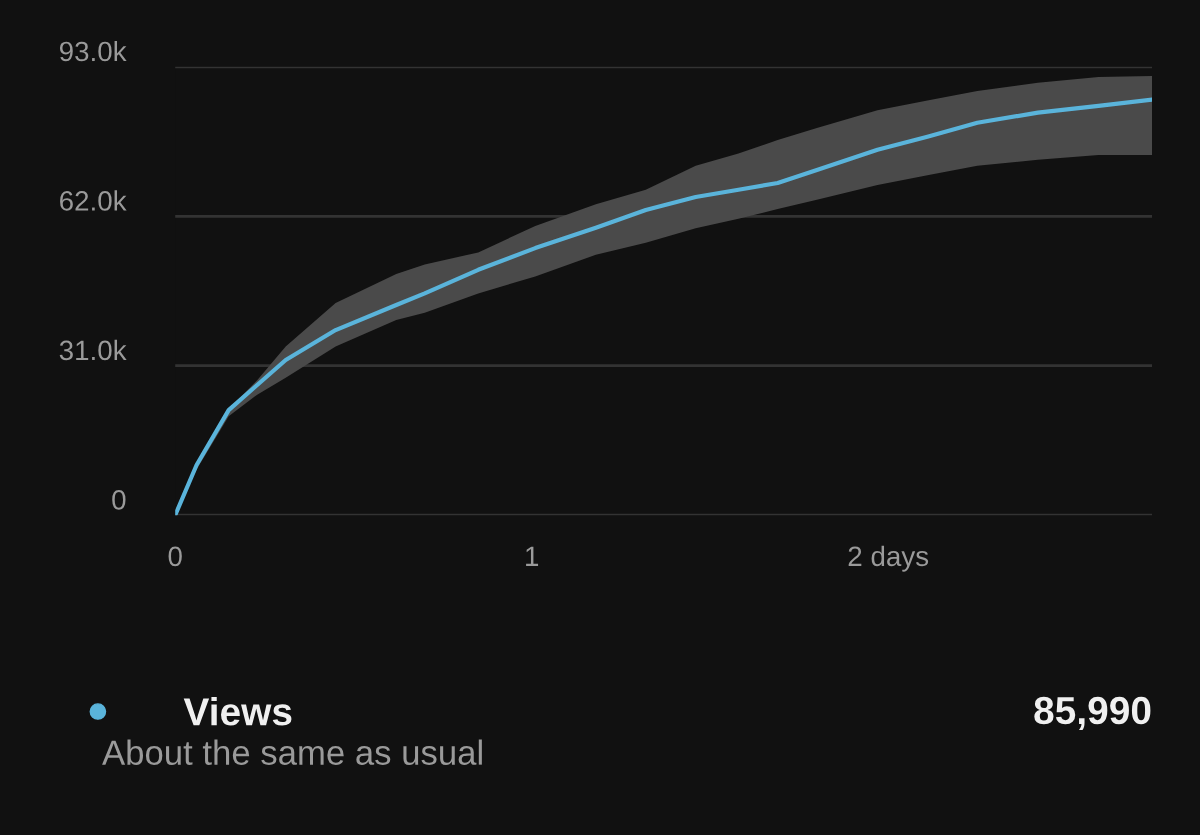 The width and height of the screenshot is (1200, 835). What do you see at coordinates (532, 556) in the screenshot?
I see `x-tick-label: 1` at bounding box center [532, 556].